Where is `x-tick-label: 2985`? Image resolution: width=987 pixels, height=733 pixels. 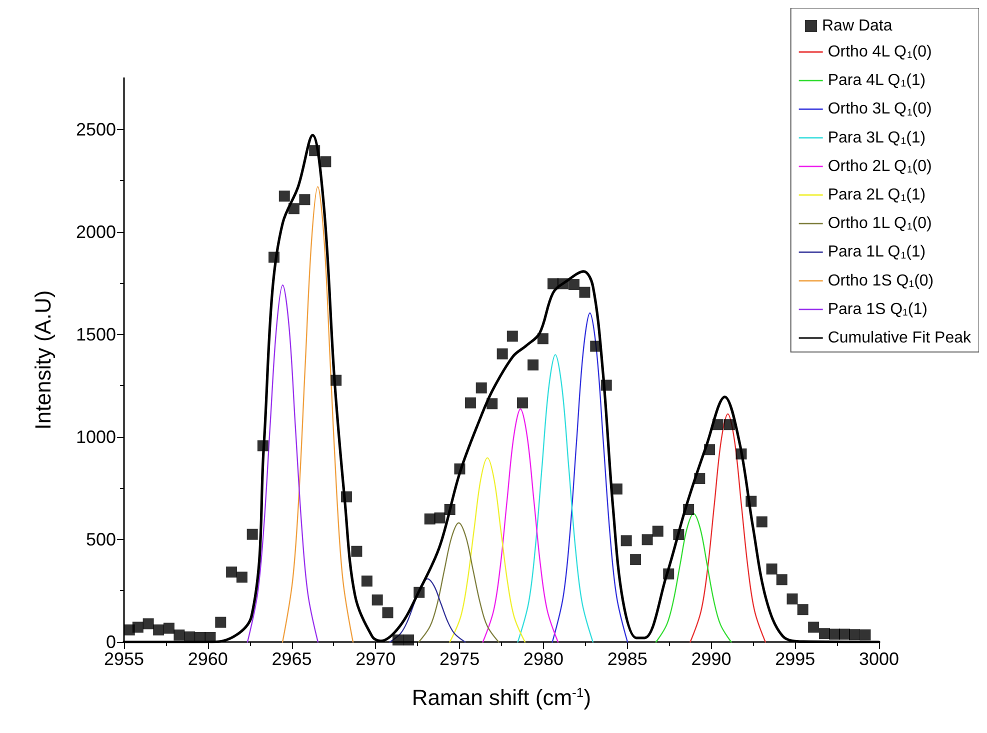 x-tick-label: 2985 is located at coordinates (627, 659).